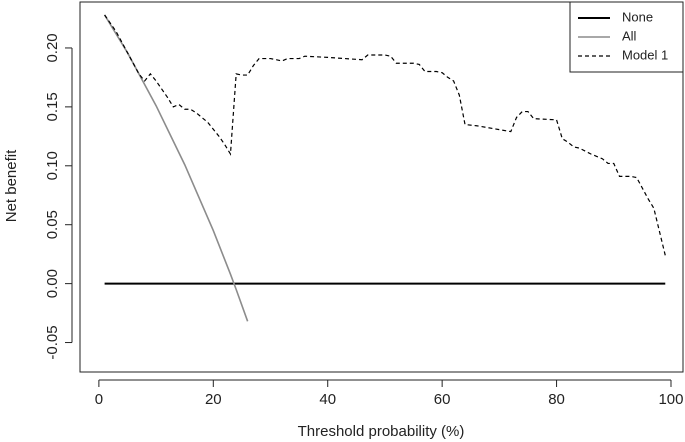 This screenshot has height=442, width=685. What do you see at coordinates (645, 54) in the screenshot?
I see `legend-label: Model 1` at bounding box center [645, 54].